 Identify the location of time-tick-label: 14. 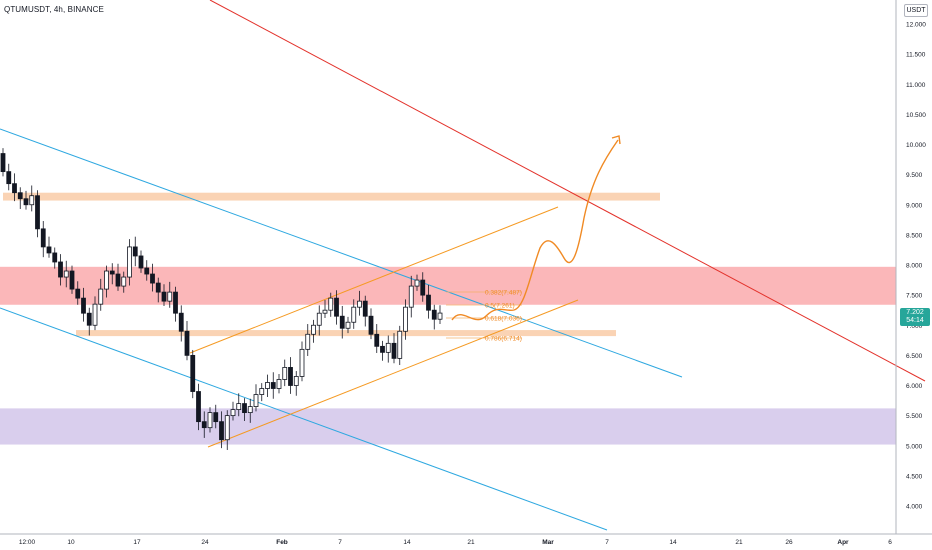
(407, 542).